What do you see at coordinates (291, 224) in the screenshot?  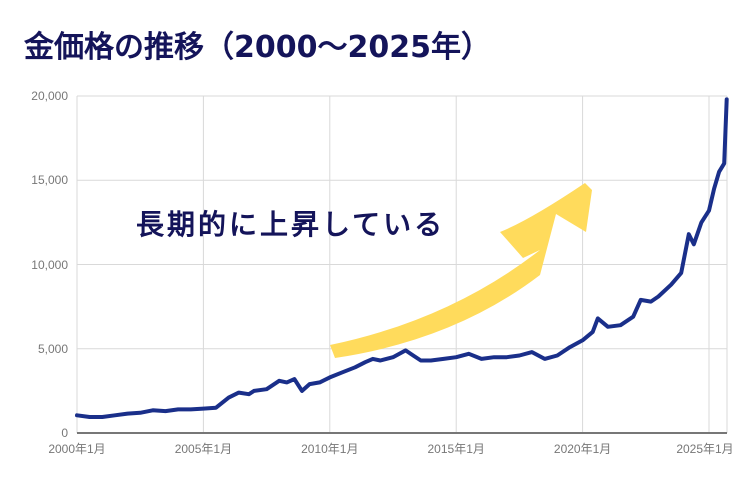 I see `trend-annotation: 長期的に上昇している` at bounding box center [291, 224].